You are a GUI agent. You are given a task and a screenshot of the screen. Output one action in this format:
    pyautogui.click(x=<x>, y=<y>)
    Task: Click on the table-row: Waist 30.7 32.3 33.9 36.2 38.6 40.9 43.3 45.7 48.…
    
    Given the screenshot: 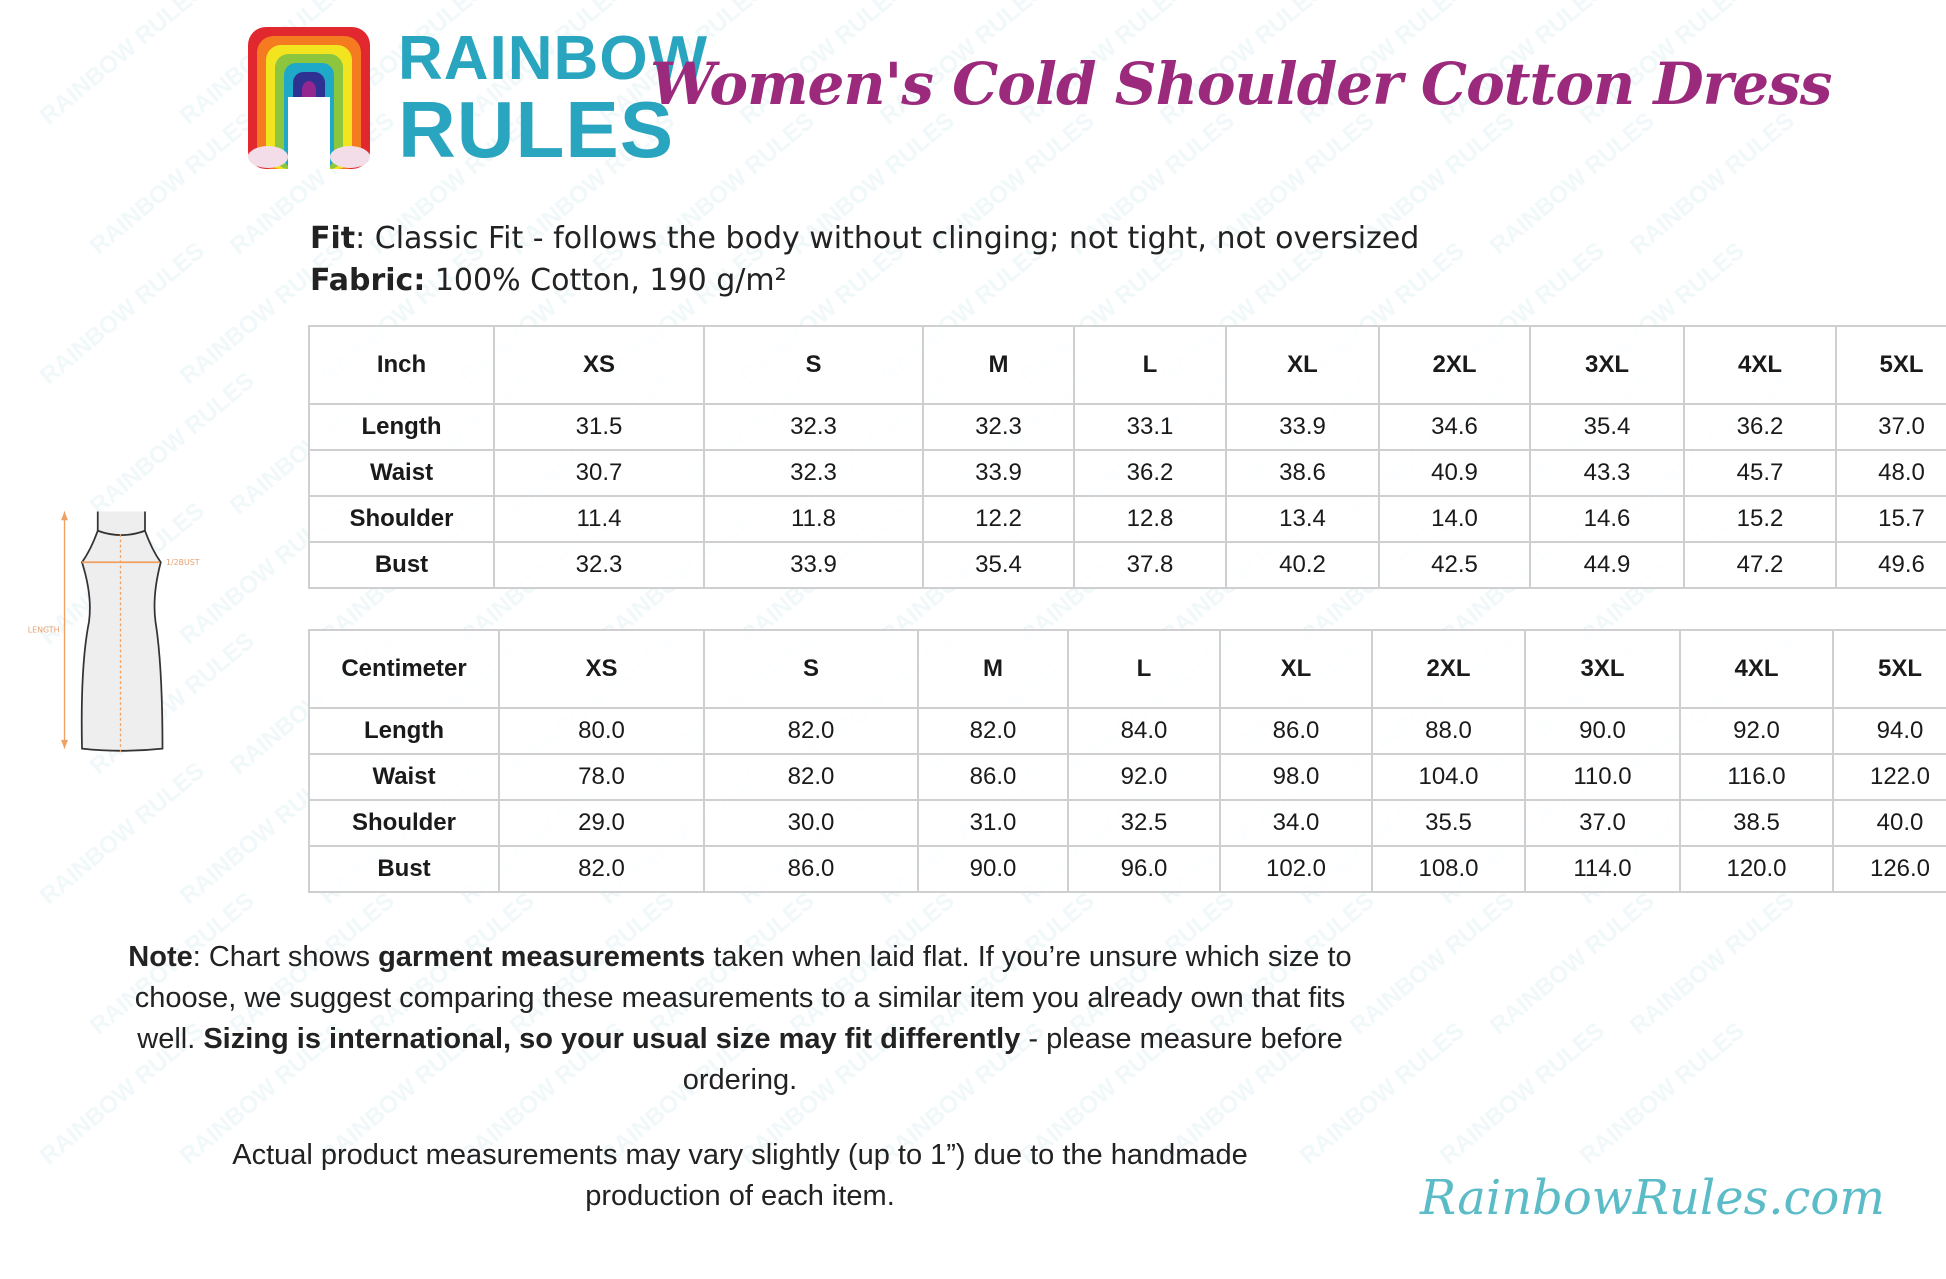 What is the action you would take?
    pyautogui.click(x=1127, y=473)
    